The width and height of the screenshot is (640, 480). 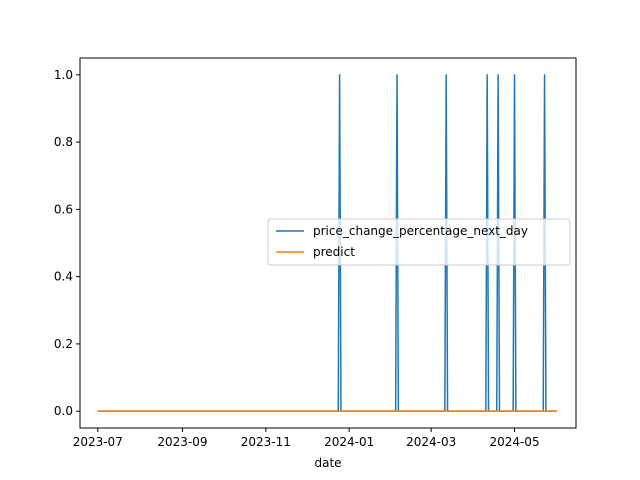 What do you see at coordinates (431, 442) in the screenshot?
I see `x-tick-label: 2024-03` at bounding box center [431, 442].